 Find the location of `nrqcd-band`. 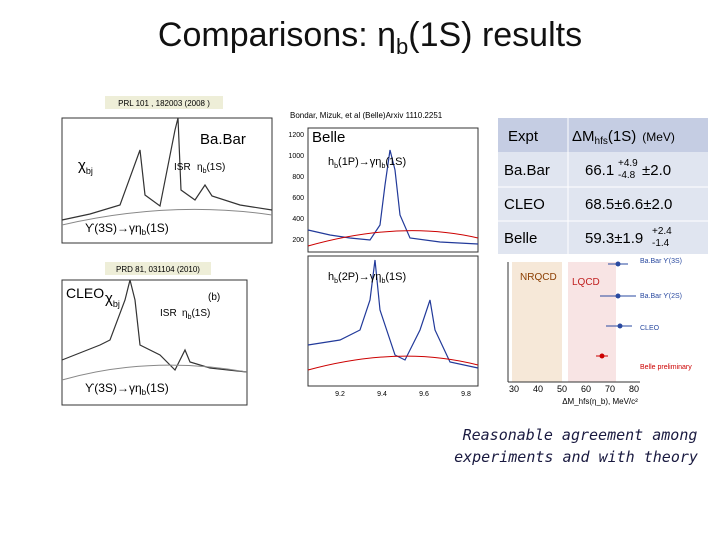

nrqcd-band is located at coordinates (537, 322).